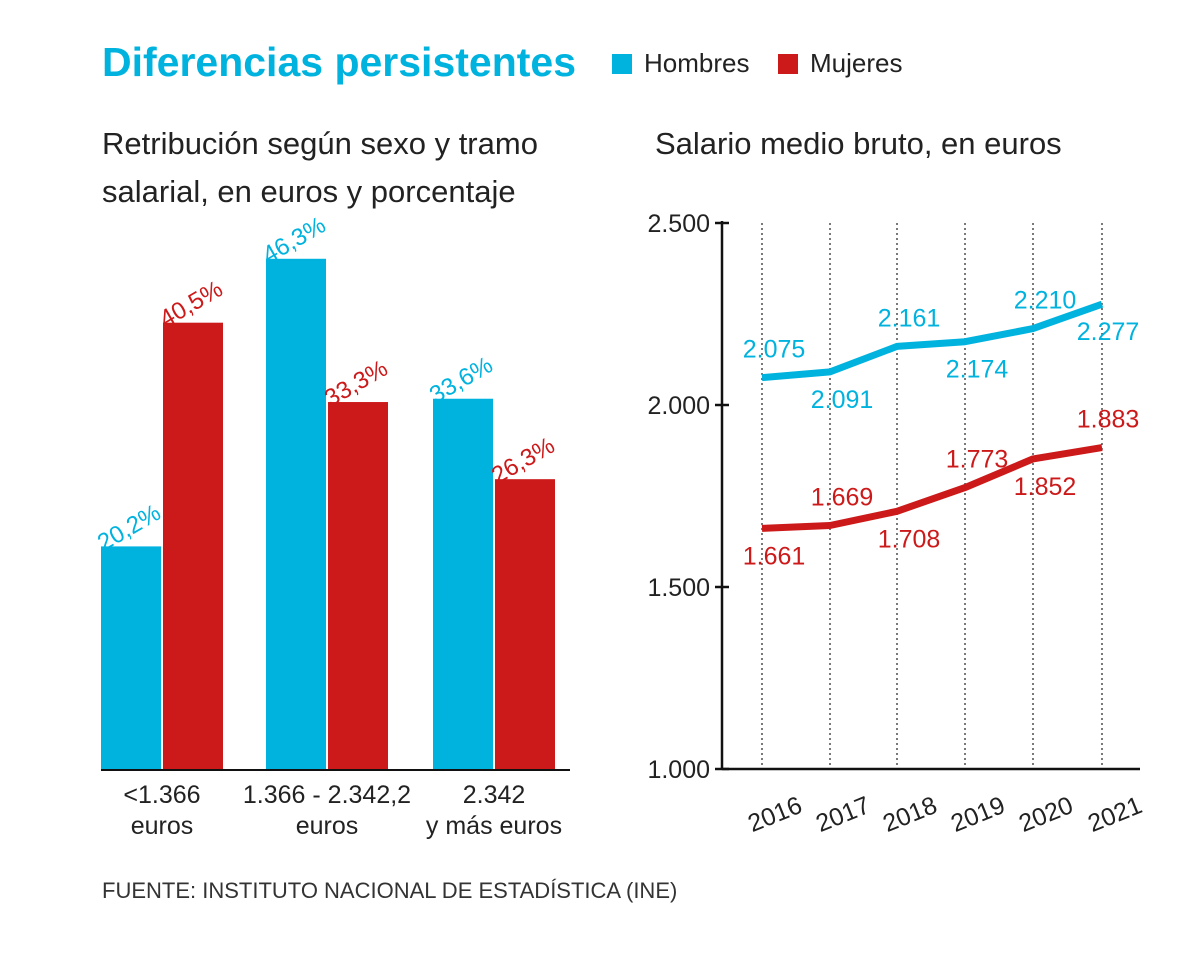  Describe the element at coordinates (858, 143) in the screenshot. I see `line-chart-title: Salario medio bruto, en euros` at that location.